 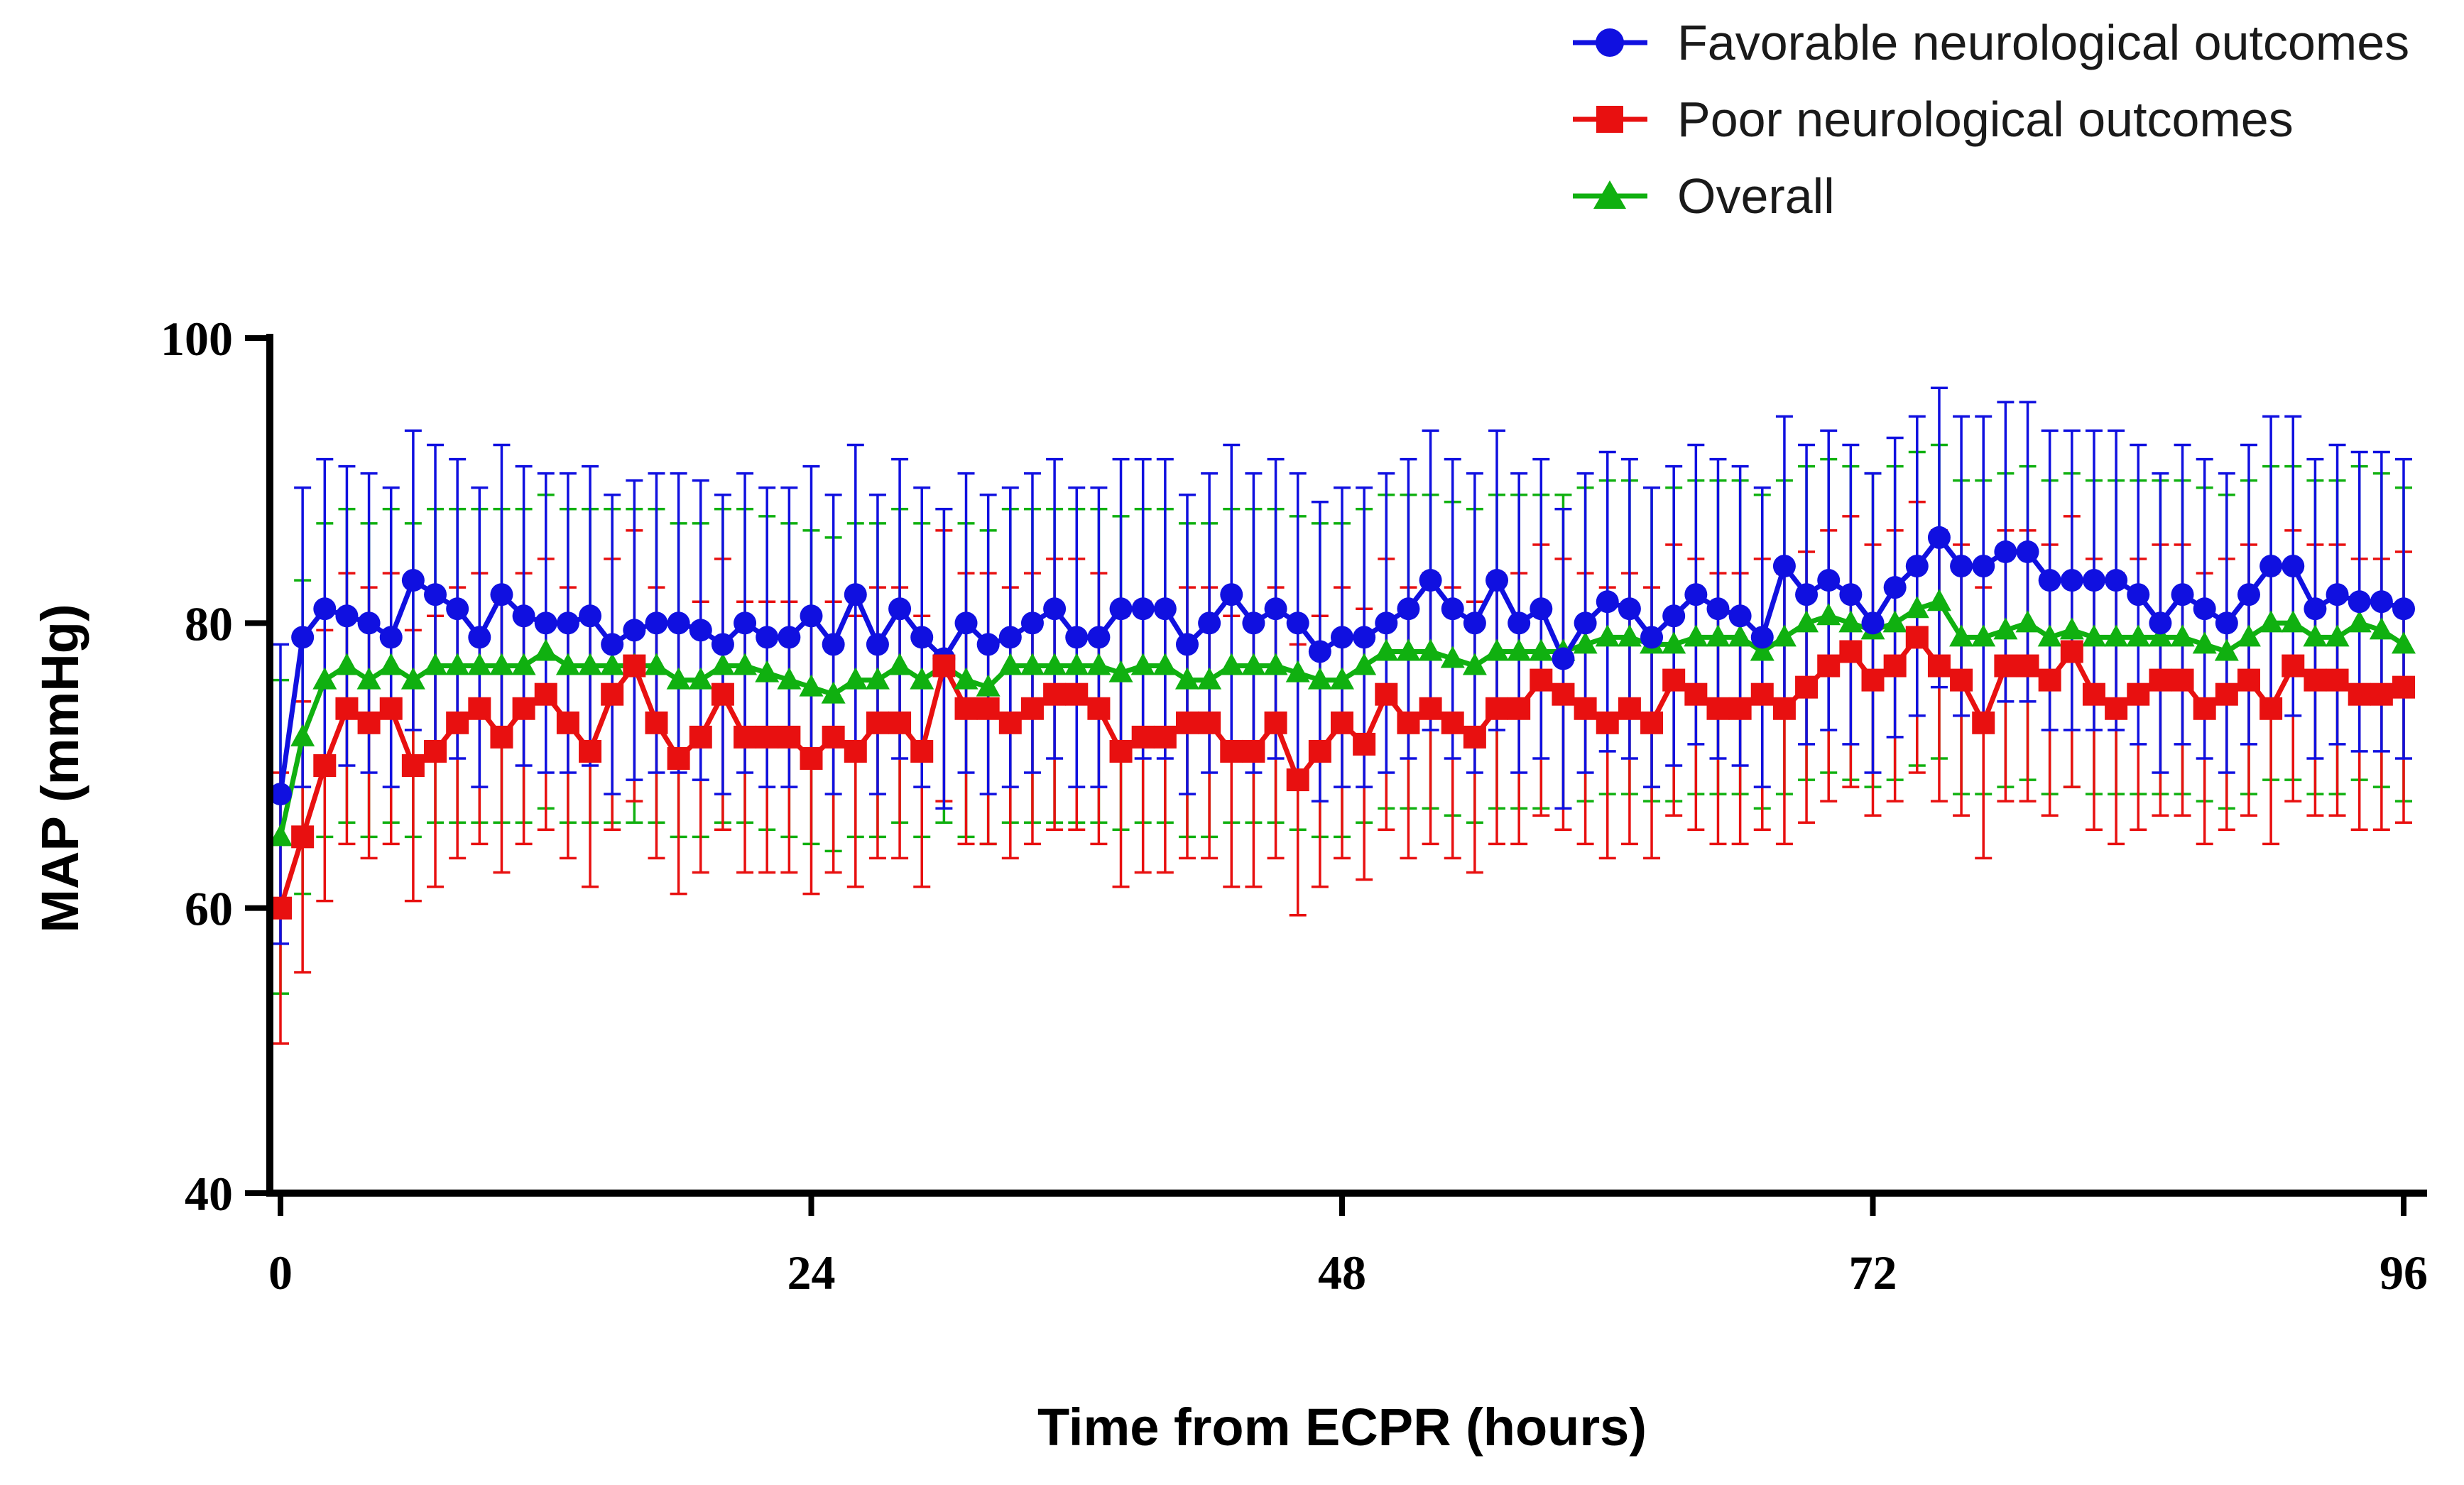 I want to click on x-tick-label: 24, so click(x=811, y=1273).